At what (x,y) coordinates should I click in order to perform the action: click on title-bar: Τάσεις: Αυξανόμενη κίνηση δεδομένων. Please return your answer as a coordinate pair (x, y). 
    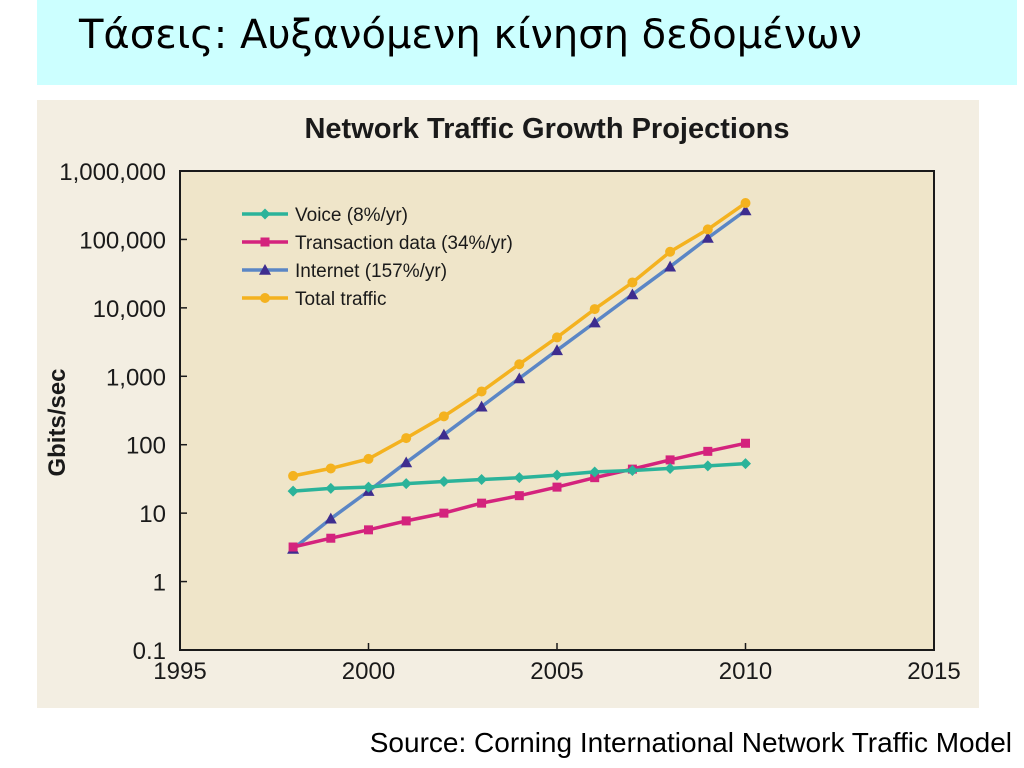
    Looking at the image, I should click on (527, 42).